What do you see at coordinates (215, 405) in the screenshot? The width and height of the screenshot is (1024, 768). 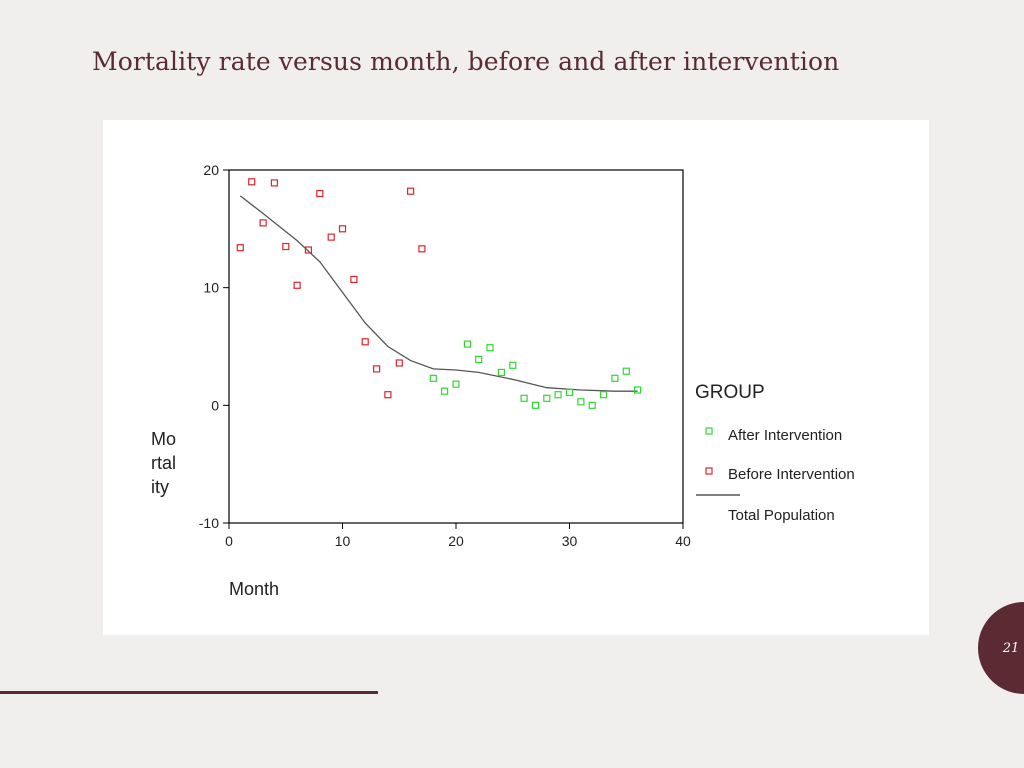 I see `y-tick-label: 0` at bounding box center [215, 405].